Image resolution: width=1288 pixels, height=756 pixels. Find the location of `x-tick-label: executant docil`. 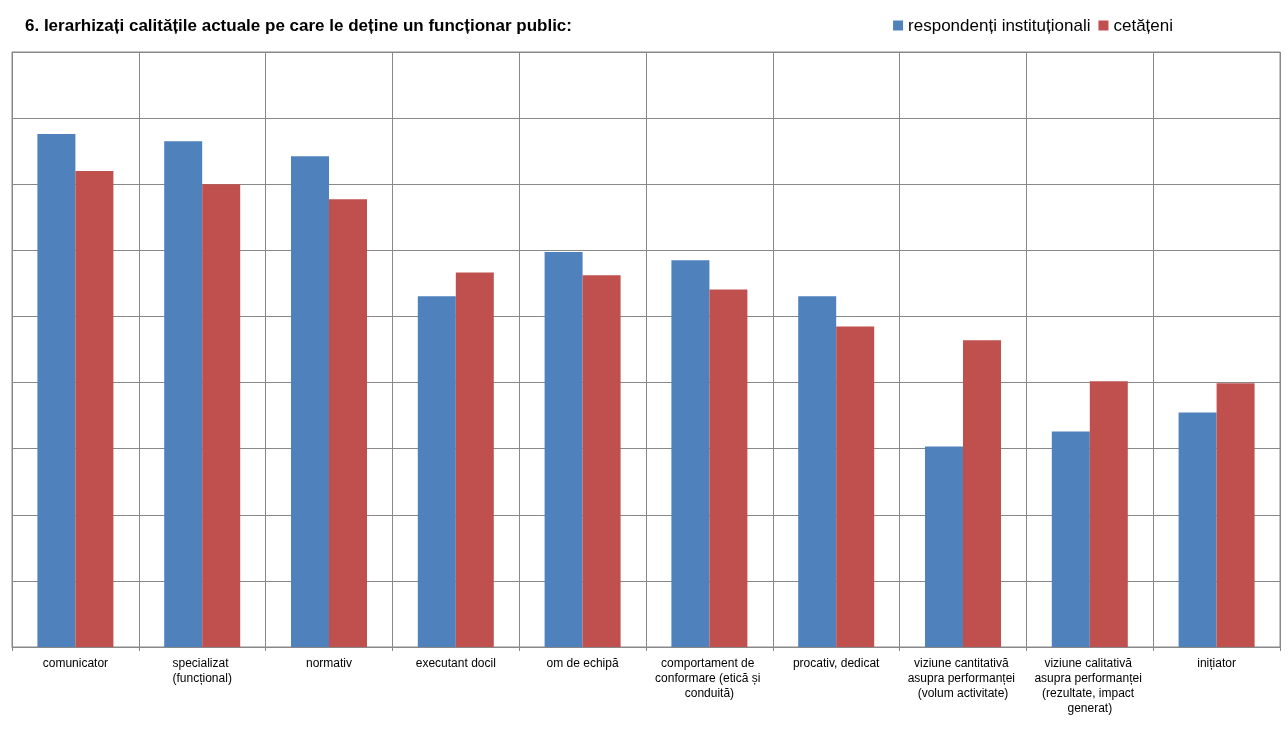

x-tick-label: executant docil is located at coordinates (455, 662).